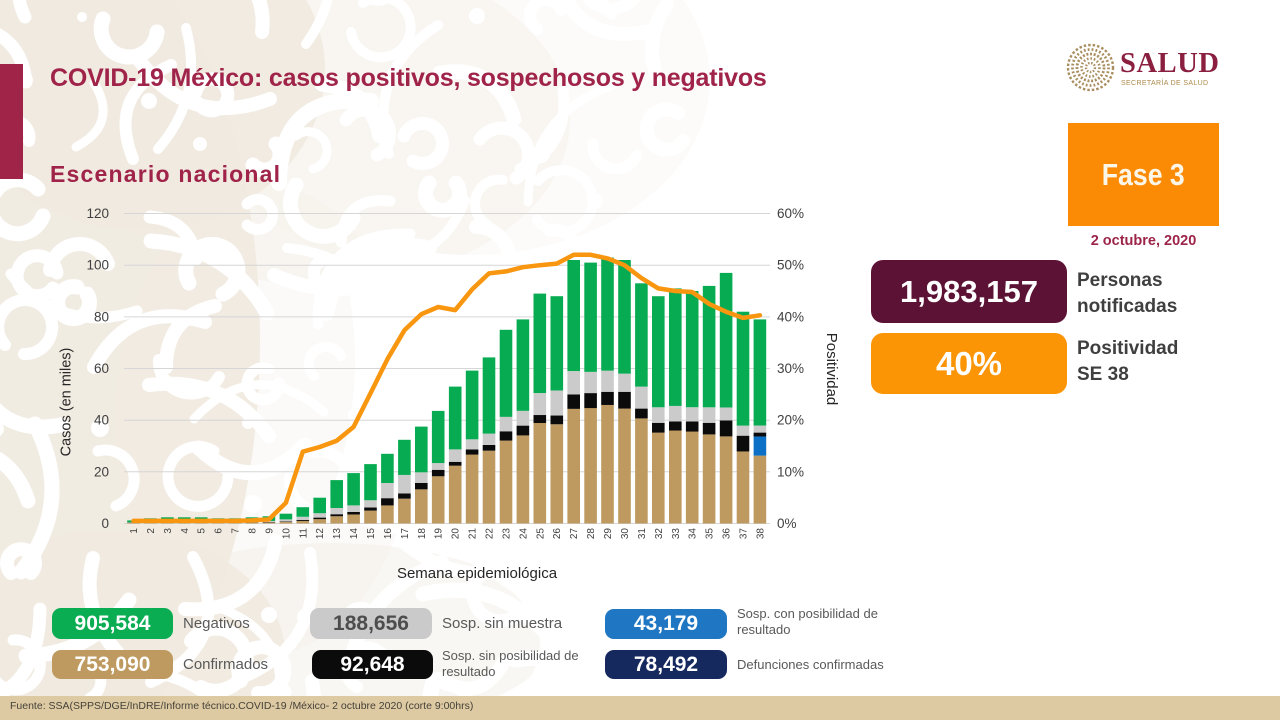 Image resolution: width=1280 pixels, height=720 pixels. I want to click on svg-text: 10%, so click(790, 471).